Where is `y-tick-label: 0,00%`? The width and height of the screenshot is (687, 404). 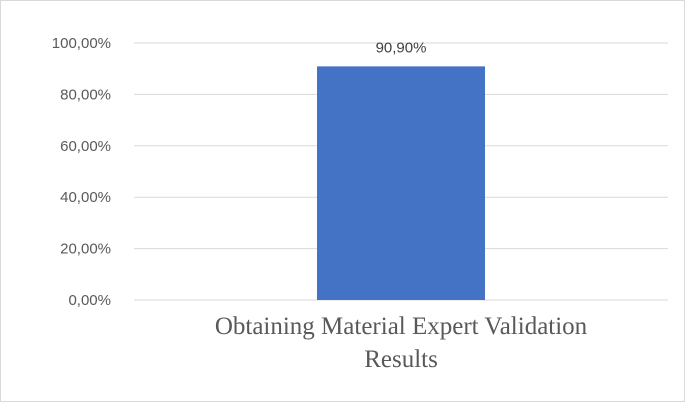
y-tick-label: 0,00% is located at coordinates (89, 300).